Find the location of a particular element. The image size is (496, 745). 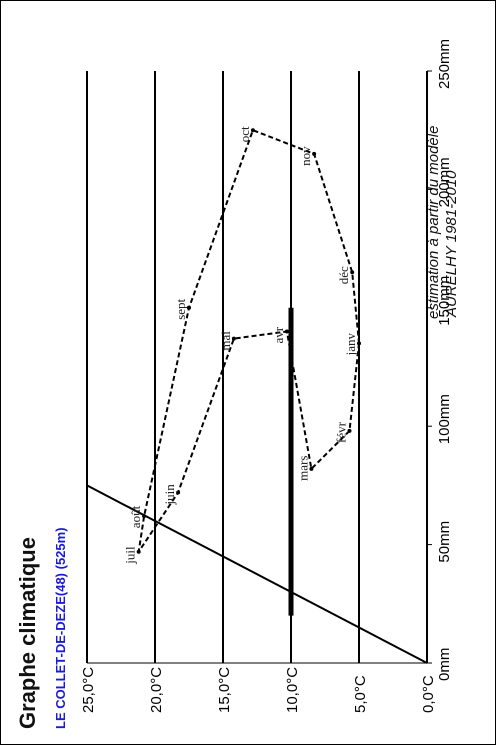

chart-subtitle: LE COLLET-DE-DEZE(48) (525m) is located at coordinates (60, 628).